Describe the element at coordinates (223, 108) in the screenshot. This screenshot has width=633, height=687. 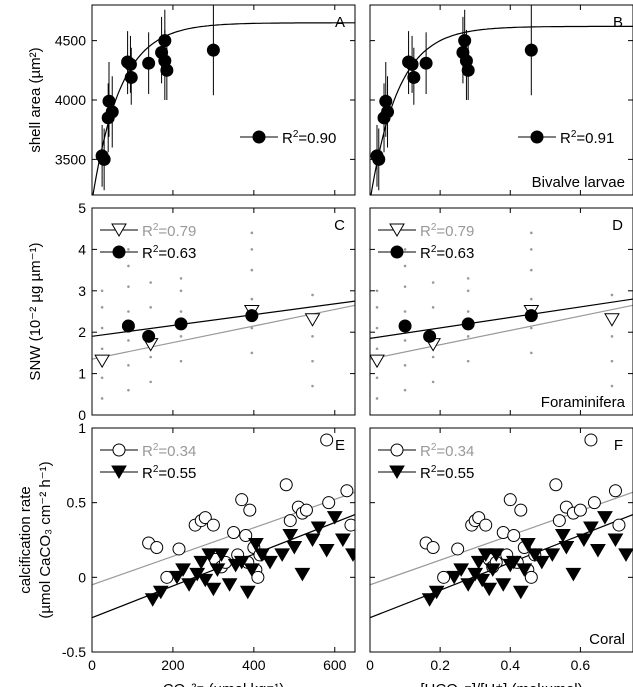
I see `fit-curve` at that location.